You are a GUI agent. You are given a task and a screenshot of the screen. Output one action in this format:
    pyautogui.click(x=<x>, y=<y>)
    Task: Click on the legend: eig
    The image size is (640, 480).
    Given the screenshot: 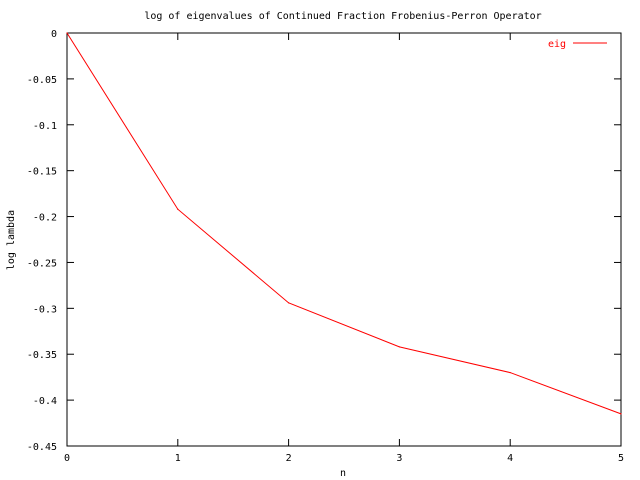 What is the action you would take?
    pyautogui.click(x=577, y=44)
    